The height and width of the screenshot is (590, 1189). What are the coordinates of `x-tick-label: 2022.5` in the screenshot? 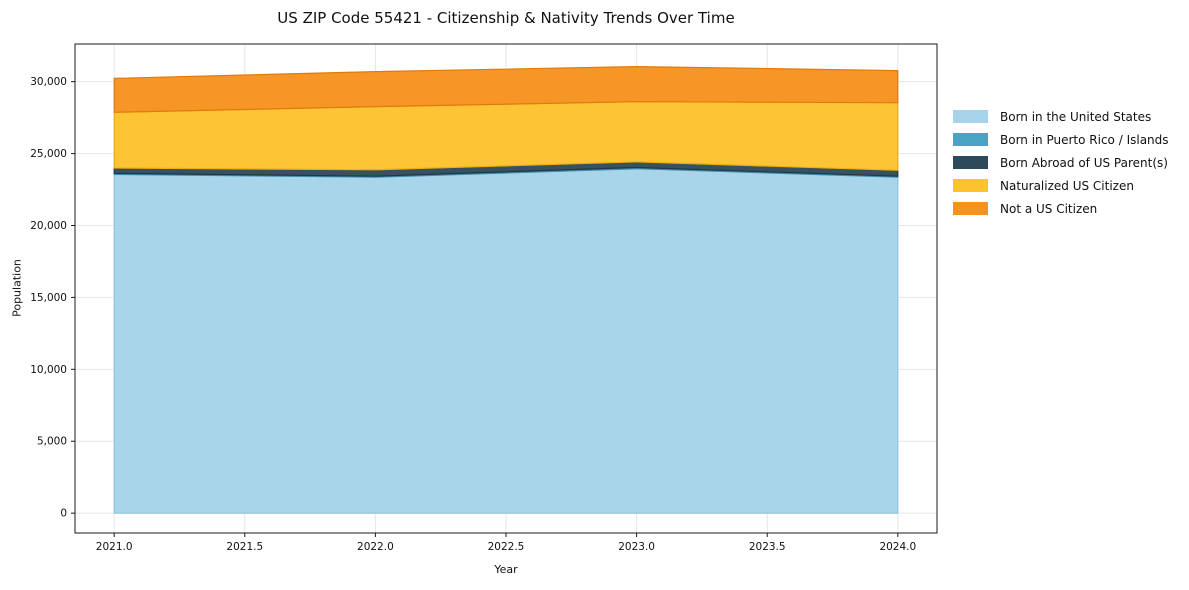 It's located at (506, 547).